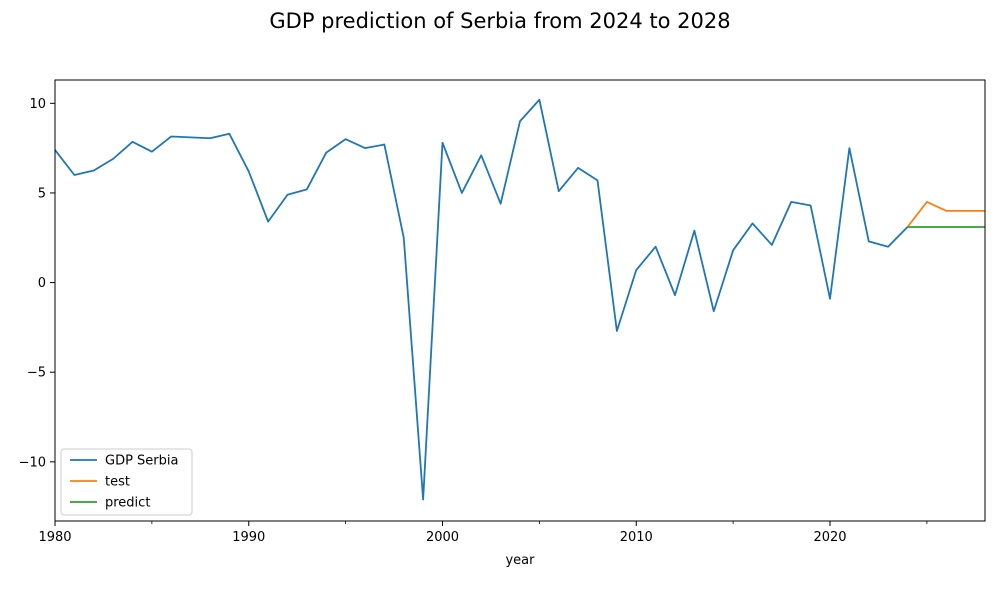 The height and width of the screenshot is (600, 1000). I want to click on legend-label: test, so click(117, 482).